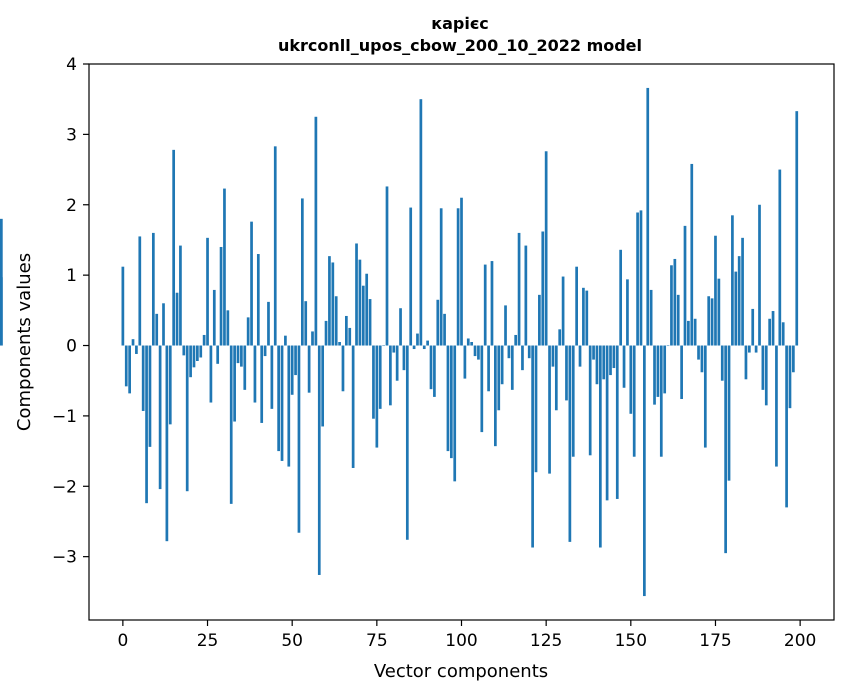  Describe the element at coordinates (460, 45) in the screenshot. I see `chart-title-line2: ukrconll_upos_cbow_200_10_2022 model` at that location.